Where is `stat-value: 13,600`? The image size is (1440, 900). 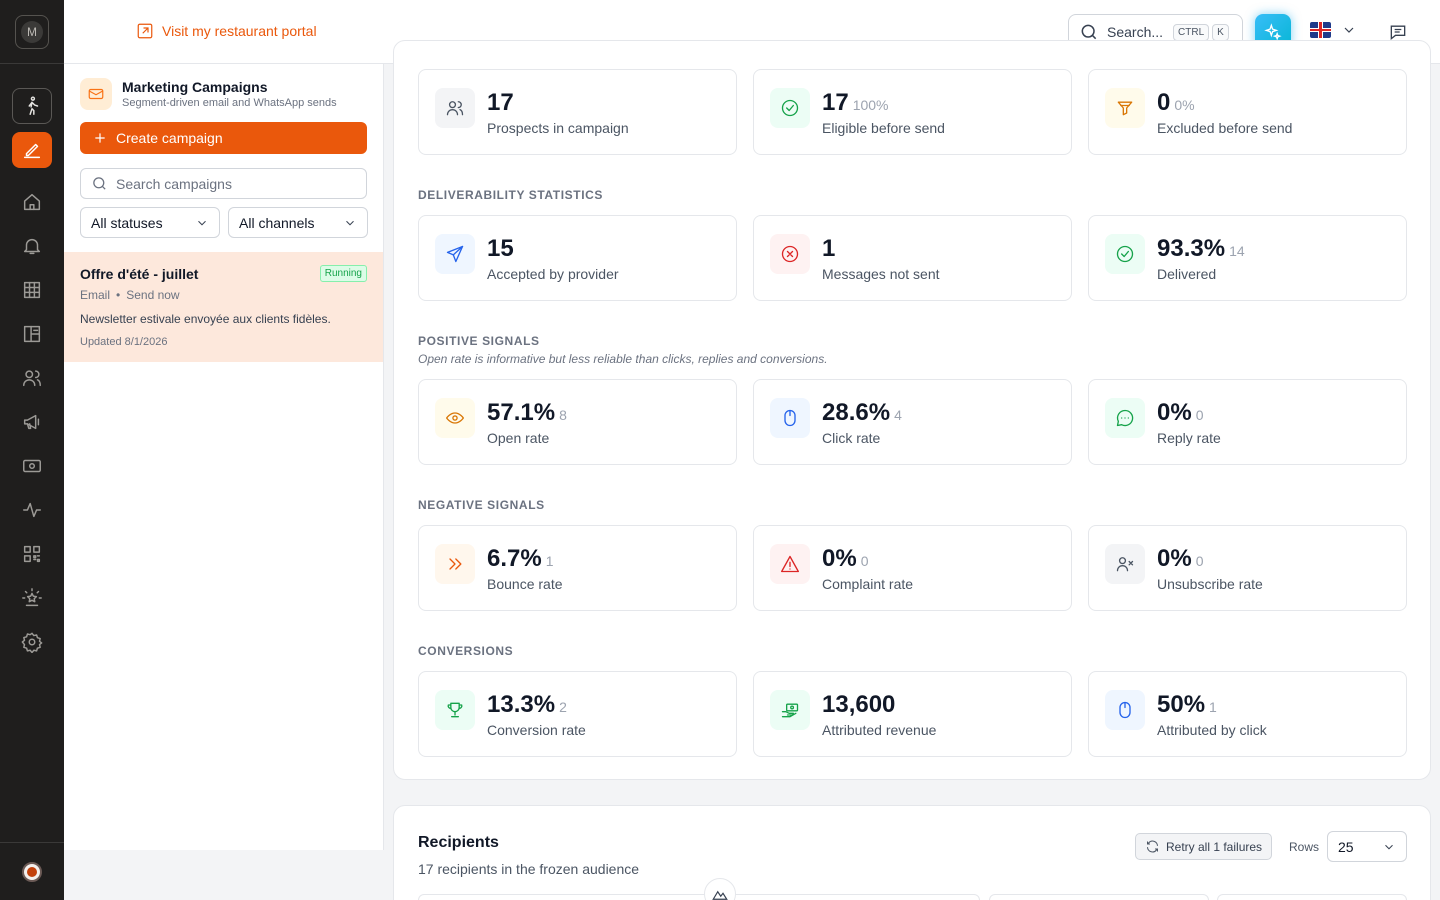
stat-value: 13,600 is located at coordinates (860, 705).